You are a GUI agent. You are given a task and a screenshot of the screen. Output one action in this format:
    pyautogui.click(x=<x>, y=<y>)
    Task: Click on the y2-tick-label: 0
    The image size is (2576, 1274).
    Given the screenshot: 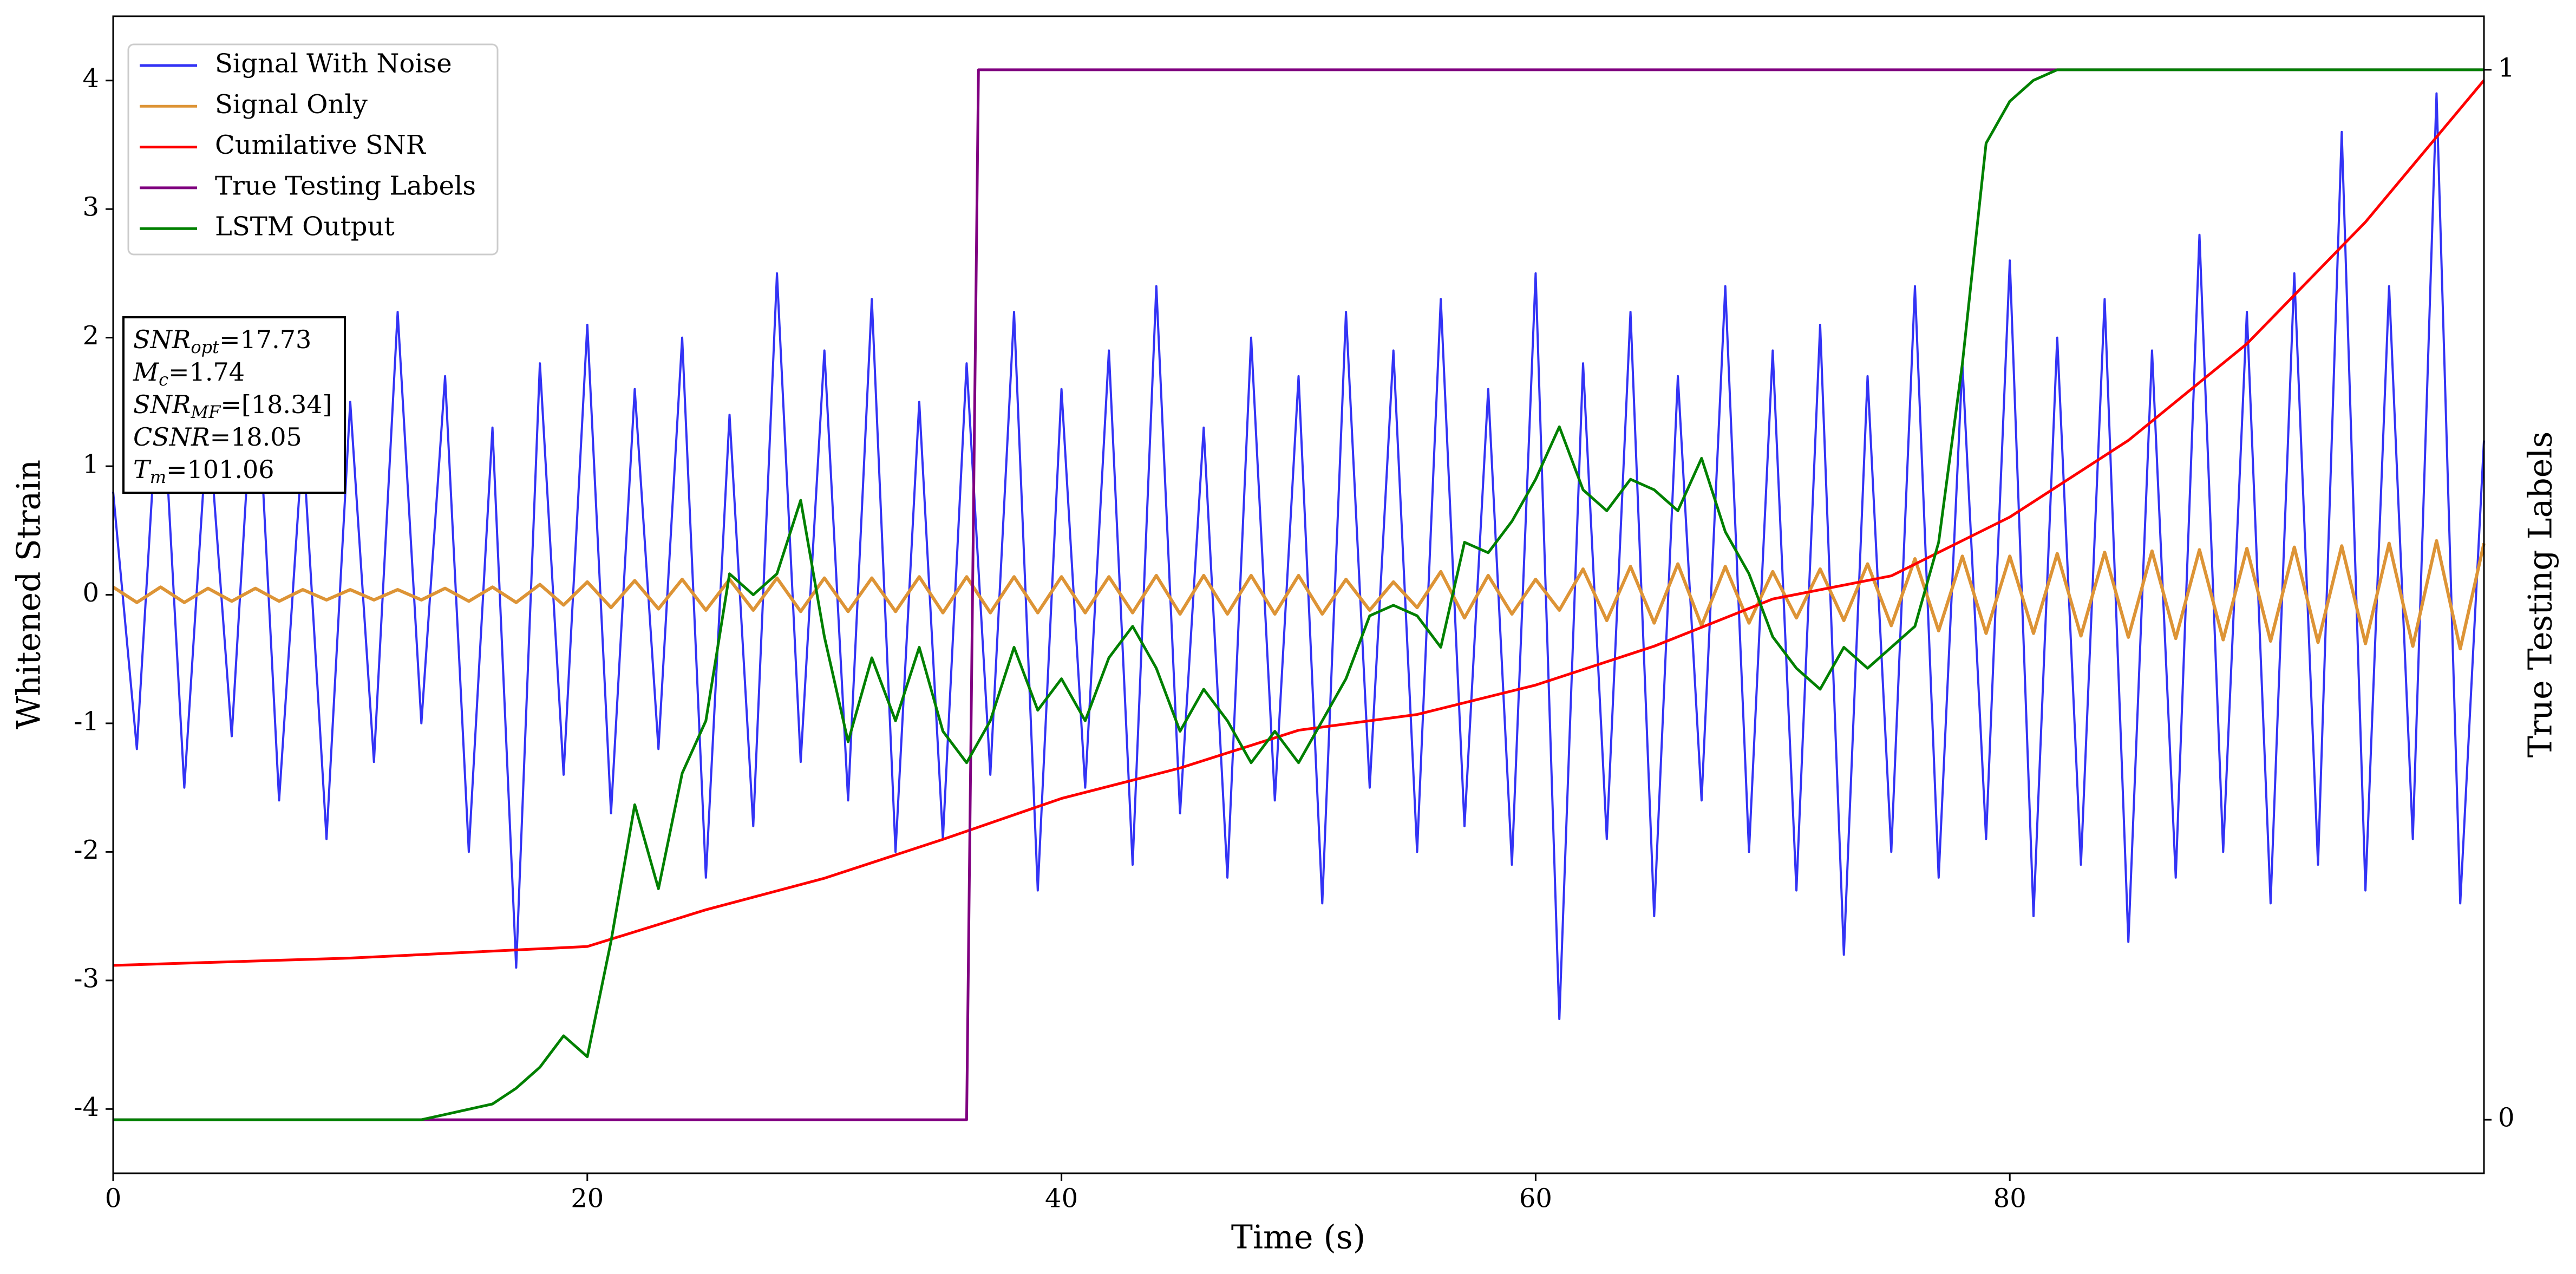 What is the action you would take?
    pyautogui.click(x=2507, y=1118)
    